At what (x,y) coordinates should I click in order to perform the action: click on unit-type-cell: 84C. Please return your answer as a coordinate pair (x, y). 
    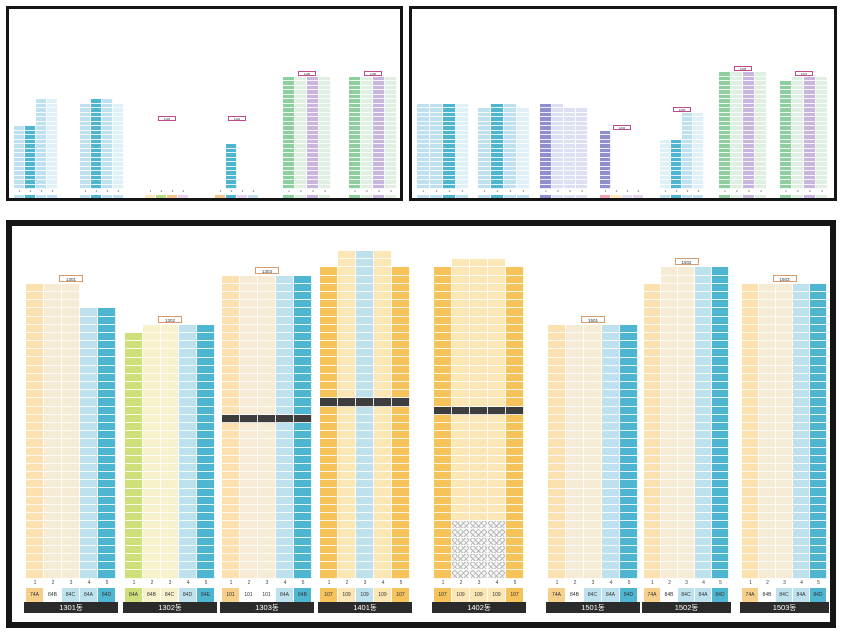
    Looking at the image, I should click on (170, 595).